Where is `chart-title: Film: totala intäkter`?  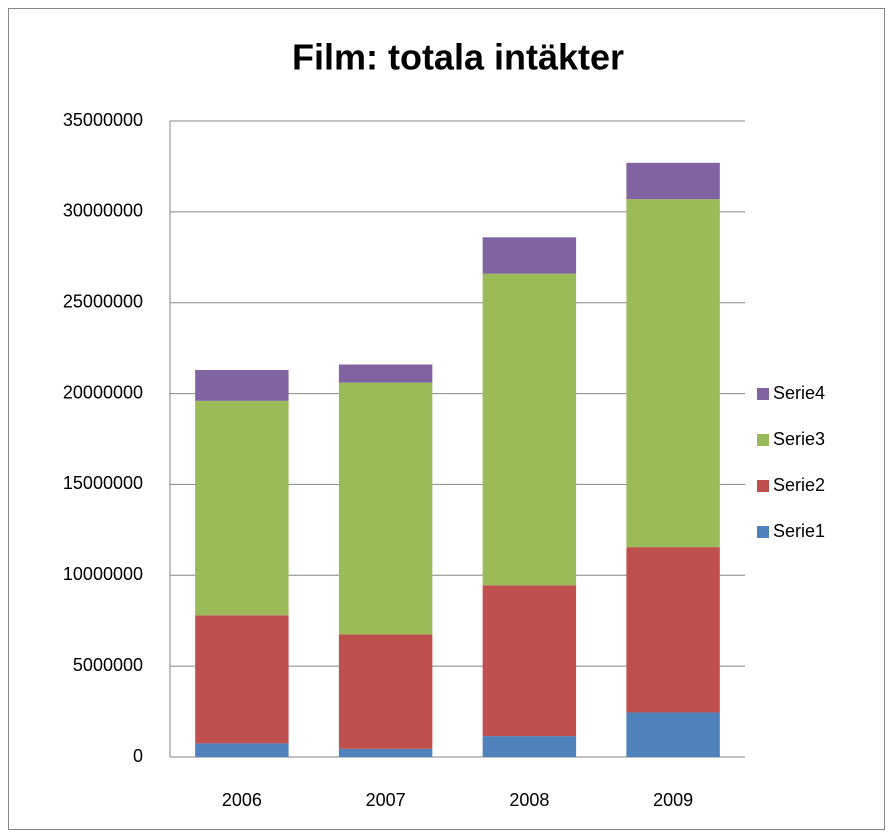 chart-title: Film: totala intäkter is located at coordinates (458, 57).